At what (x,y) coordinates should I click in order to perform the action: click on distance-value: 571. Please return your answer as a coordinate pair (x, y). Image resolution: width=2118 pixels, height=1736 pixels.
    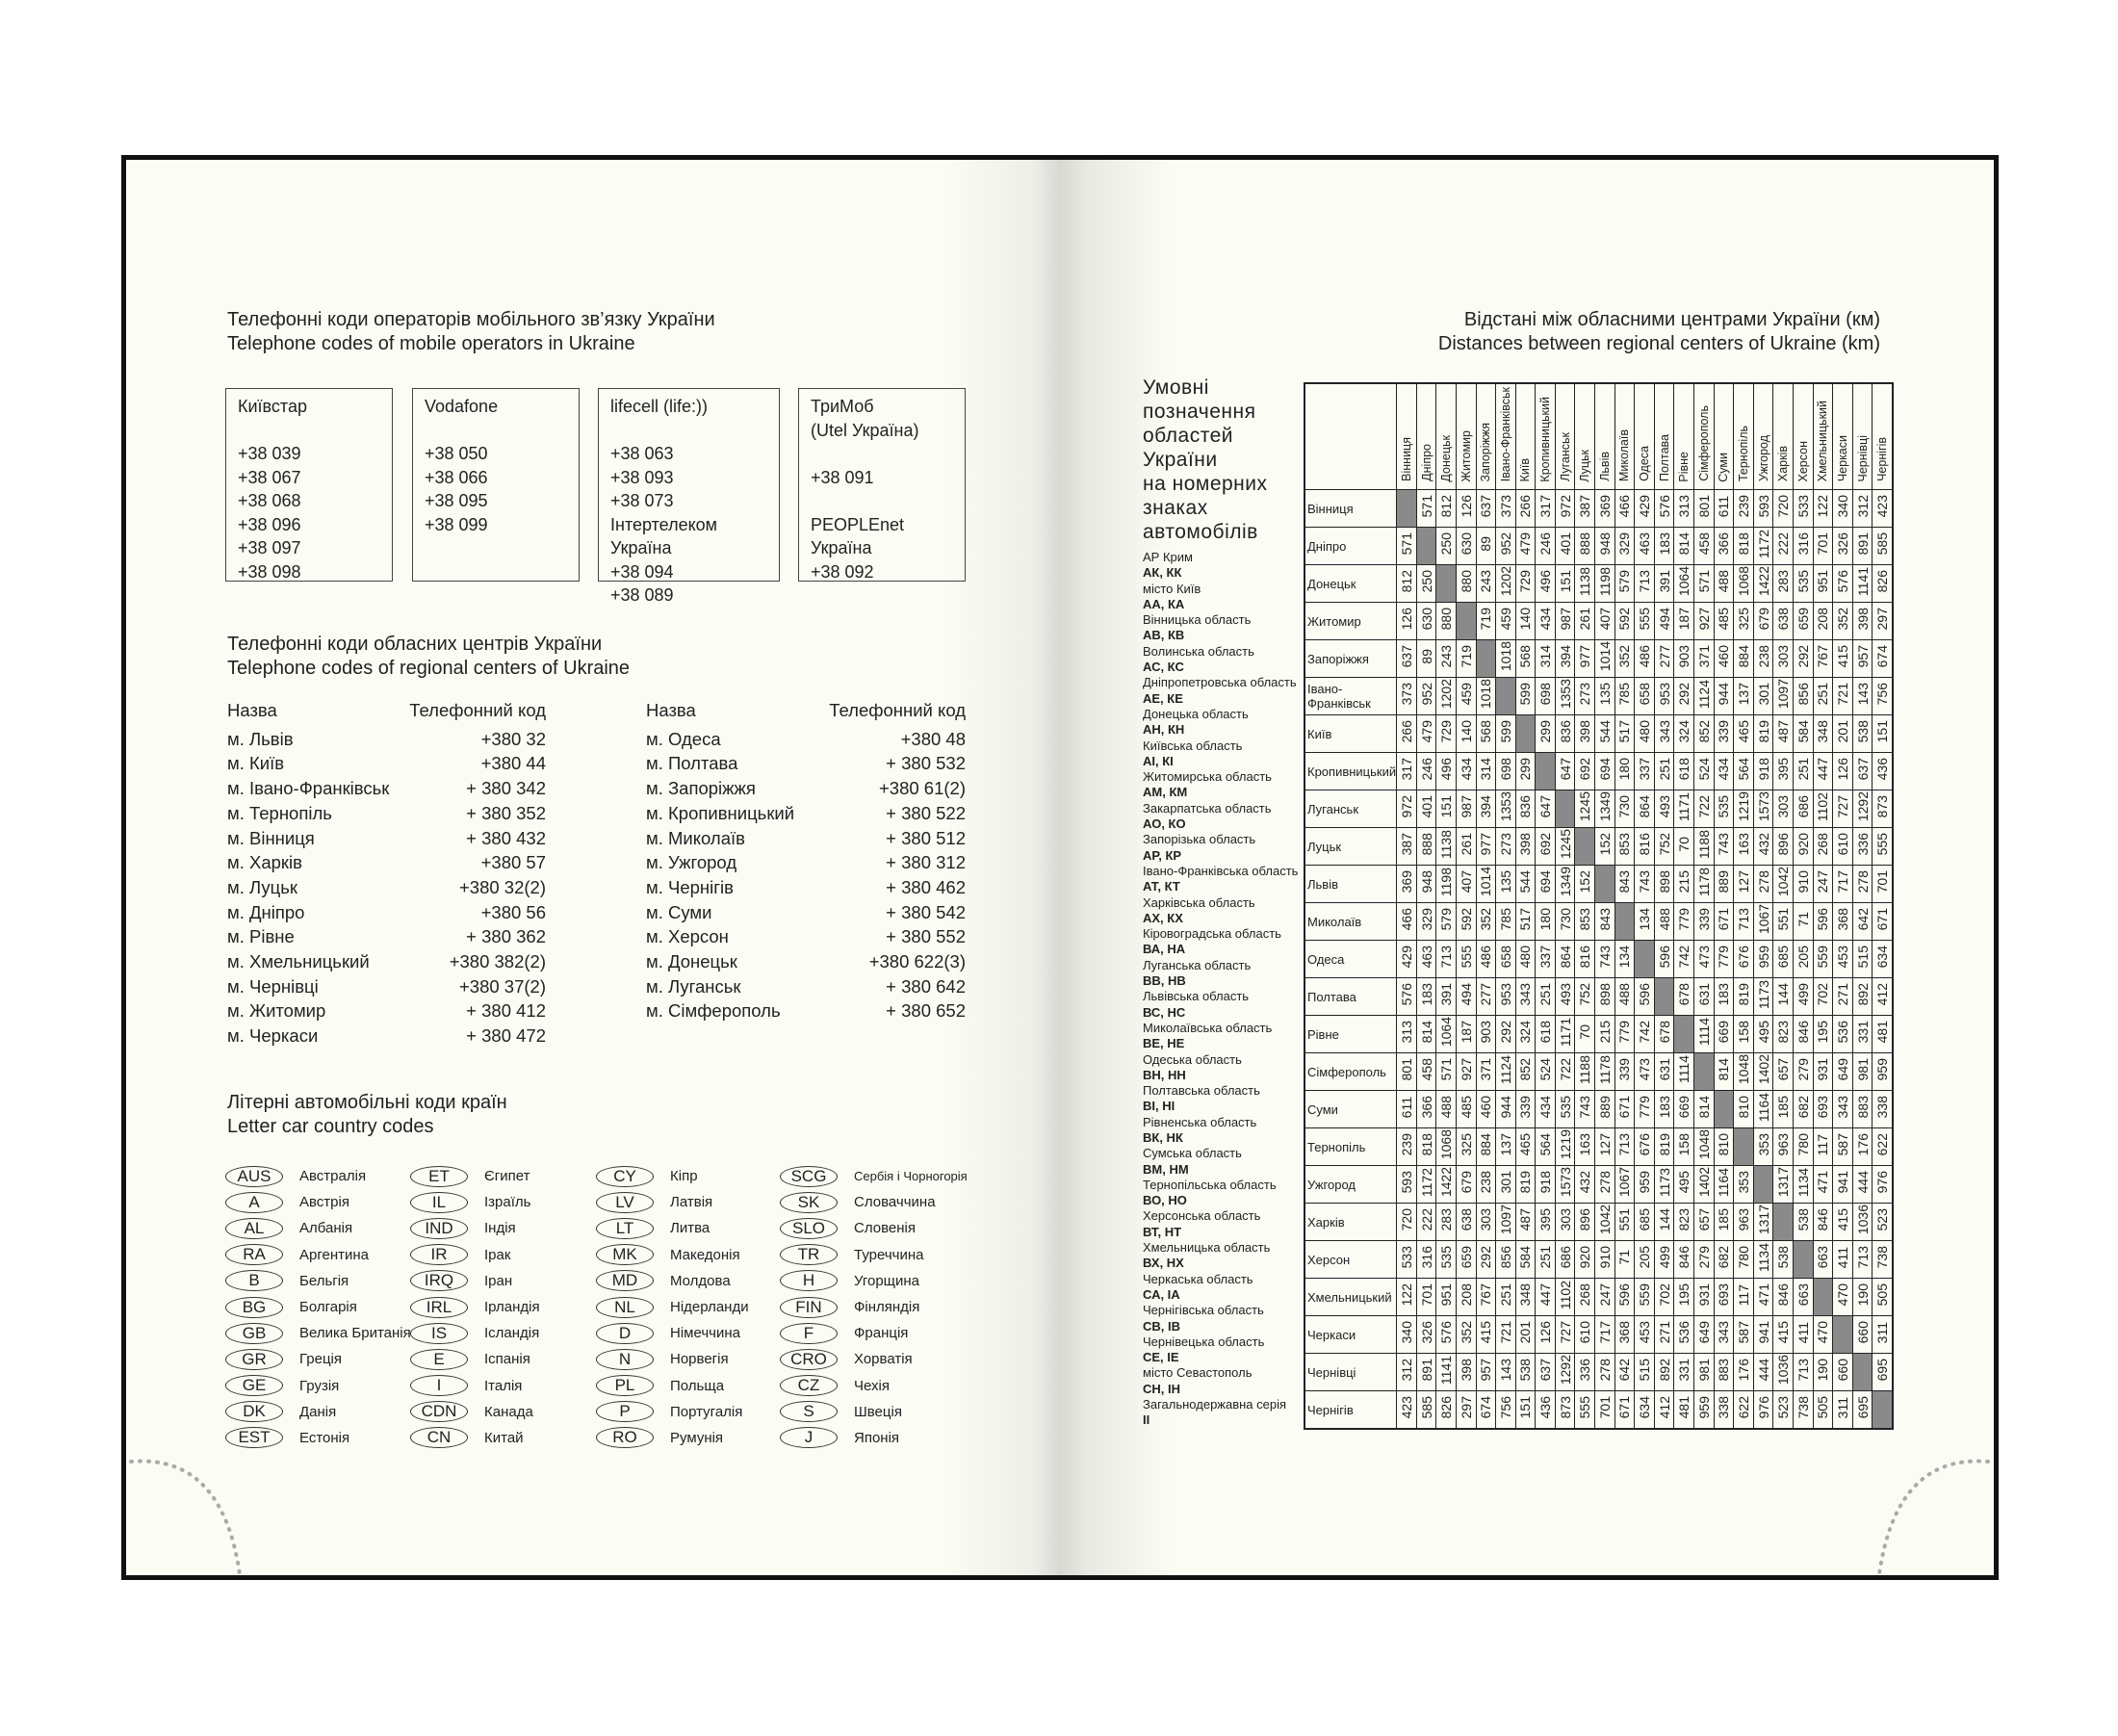
    Looking at the image, I should click on (1447, 1069).